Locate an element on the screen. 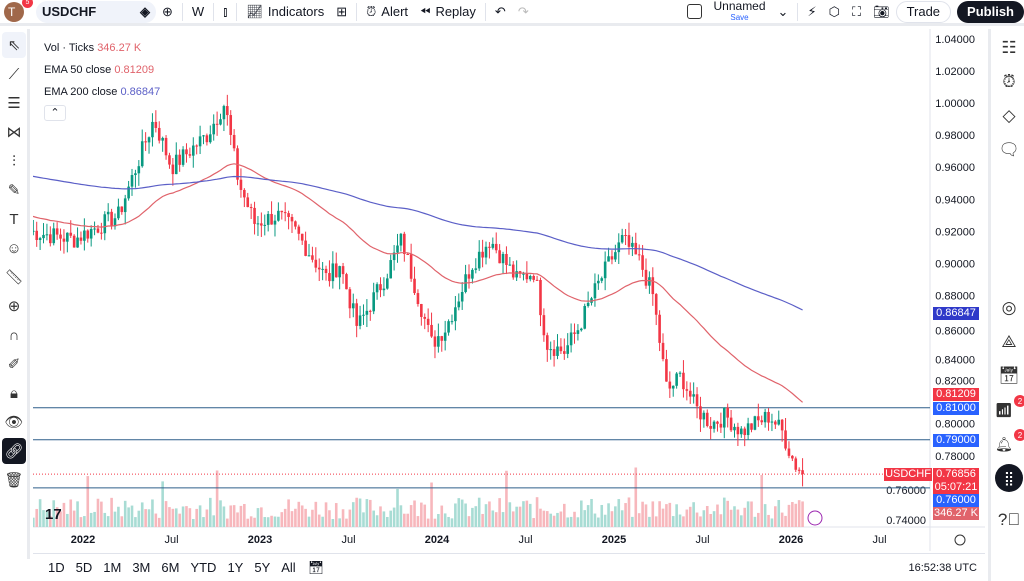  delete-tool: 🗑︎ is located at coordinates (14, 480).